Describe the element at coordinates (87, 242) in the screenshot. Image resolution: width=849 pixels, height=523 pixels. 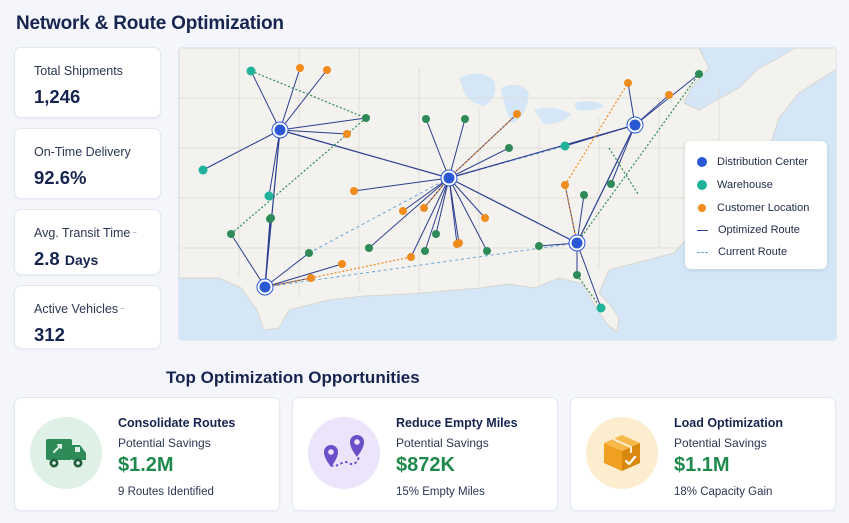
I see `kpi-card-avg-transit-time: Avg. Transit Time ⁻ 2.8 Days` at that location.